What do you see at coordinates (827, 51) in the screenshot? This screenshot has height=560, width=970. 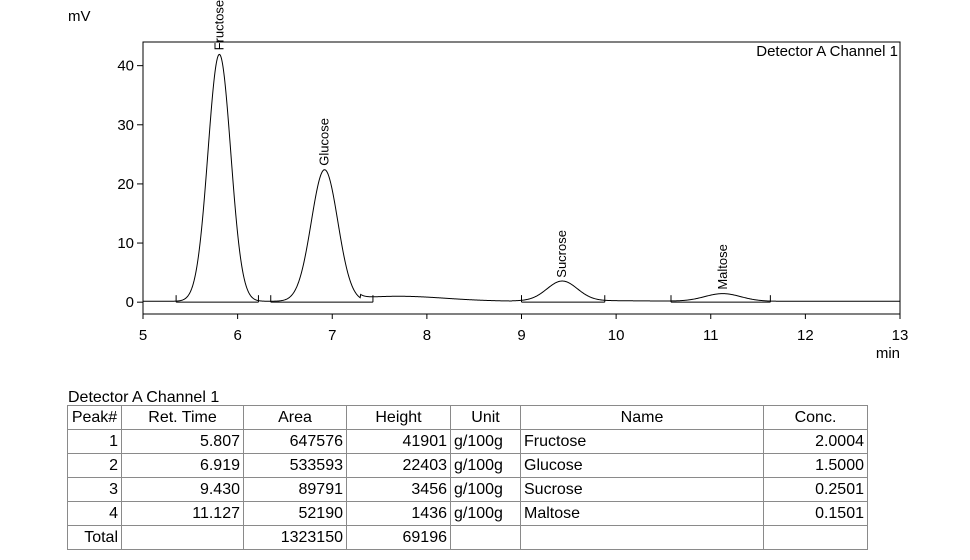 I see `chart-title: Detector A Channel 1` at bounding box center [827, 51].